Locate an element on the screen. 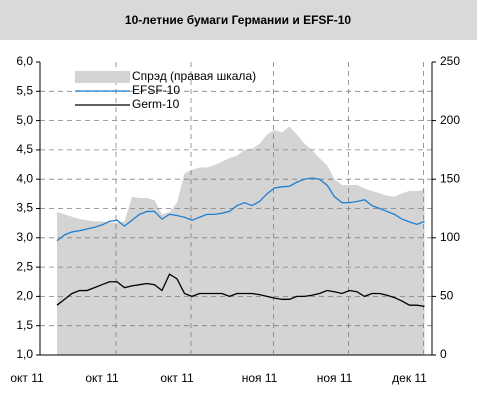 This screenshot has width=477, height=403. y-tick-label: 1,5 is located at coordinates (24, 325).